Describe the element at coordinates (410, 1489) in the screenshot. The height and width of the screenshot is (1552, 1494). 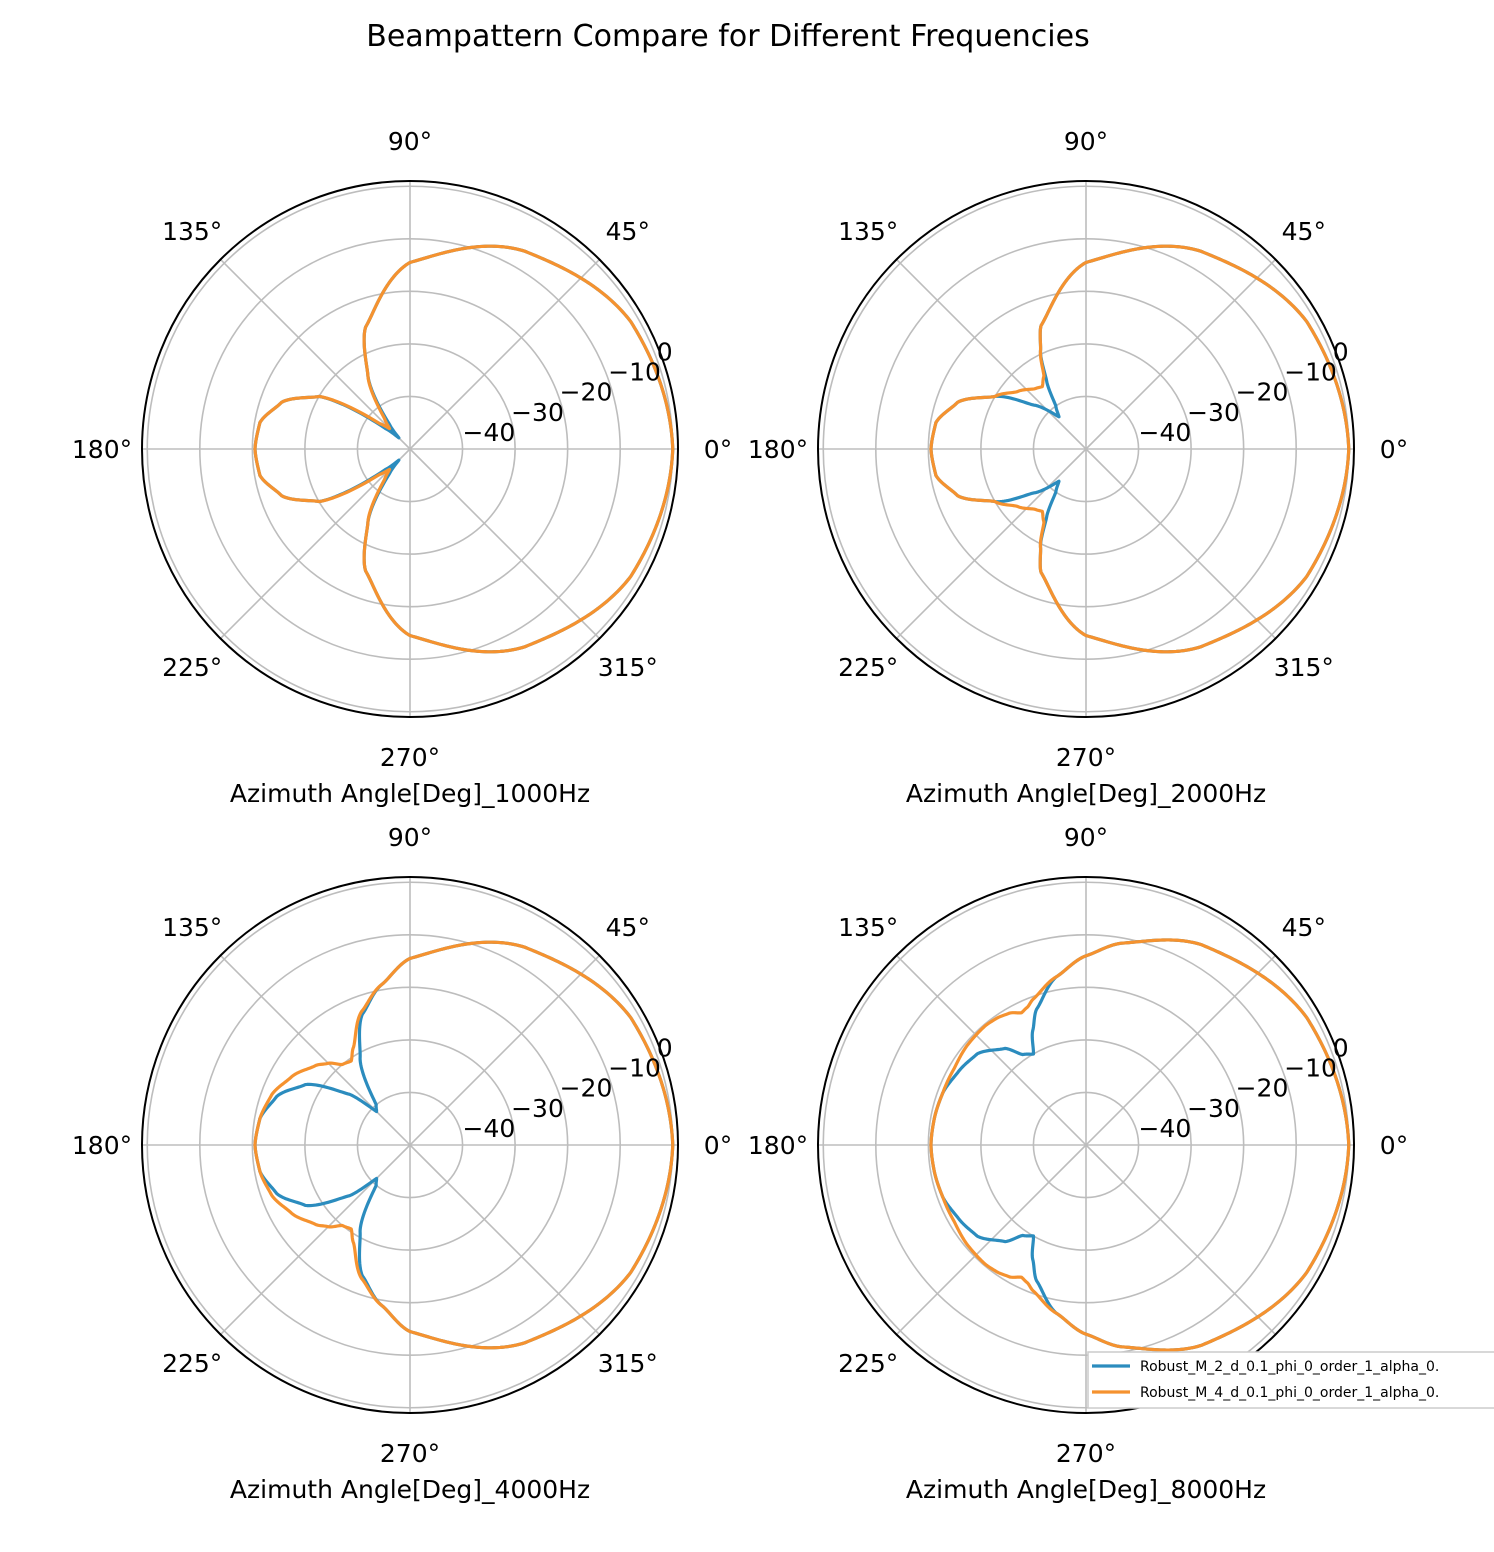
I see `x-axis-label: Azimuth Angle[Deg]_4000Hz` at that location.